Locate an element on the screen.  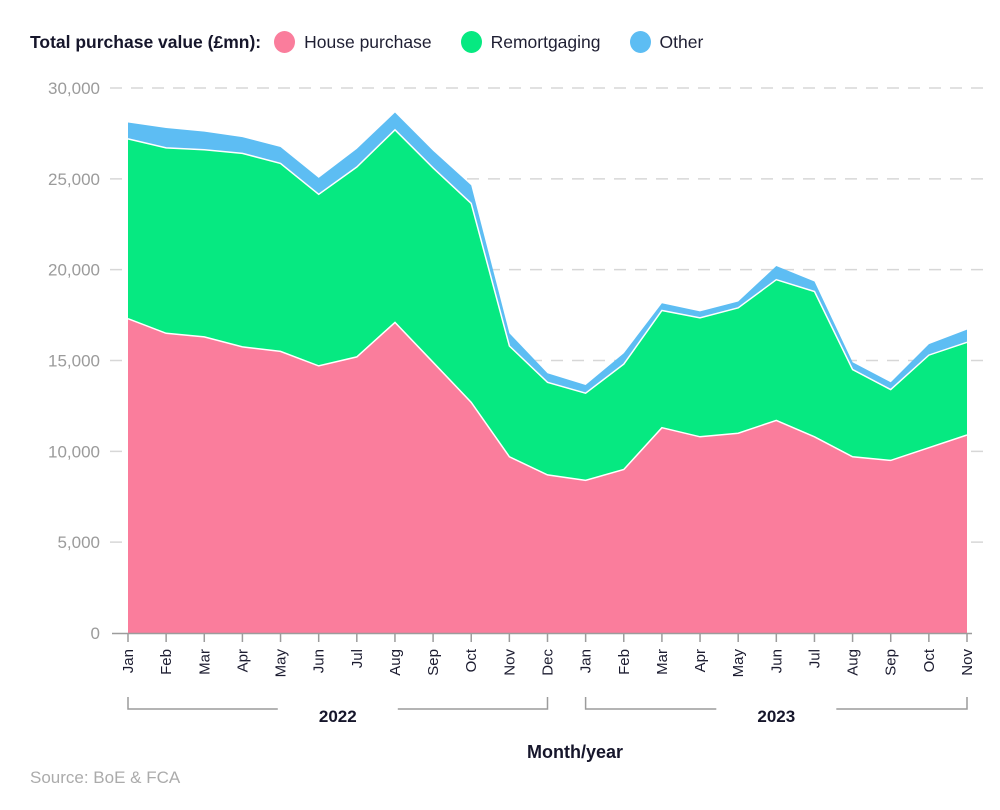
y-axis-tick-label: 0 is located at coordinates (95, 633).